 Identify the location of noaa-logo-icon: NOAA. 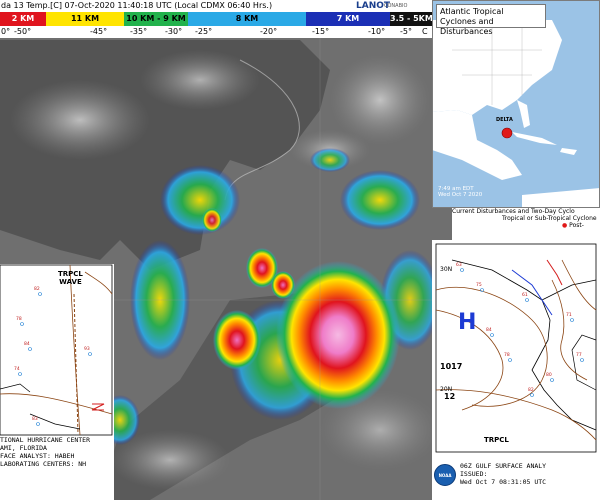
(445, 475).